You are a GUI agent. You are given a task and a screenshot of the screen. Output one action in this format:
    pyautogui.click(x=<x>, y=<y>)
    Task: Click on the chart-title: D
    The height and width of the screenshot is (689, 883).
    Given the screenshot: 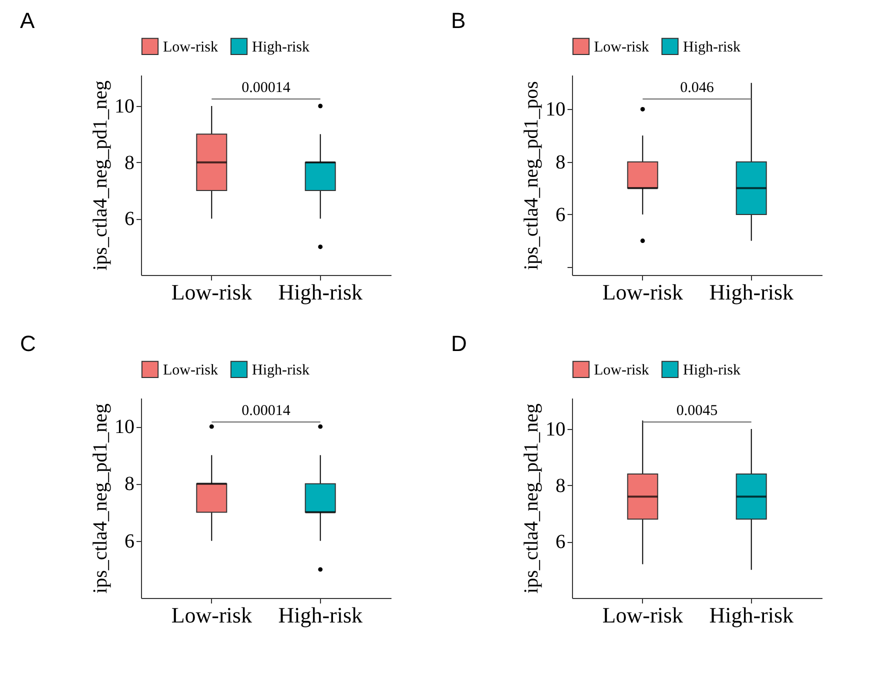 What is the action you would take?
    pyautogui.click(x=459, y=343)
    